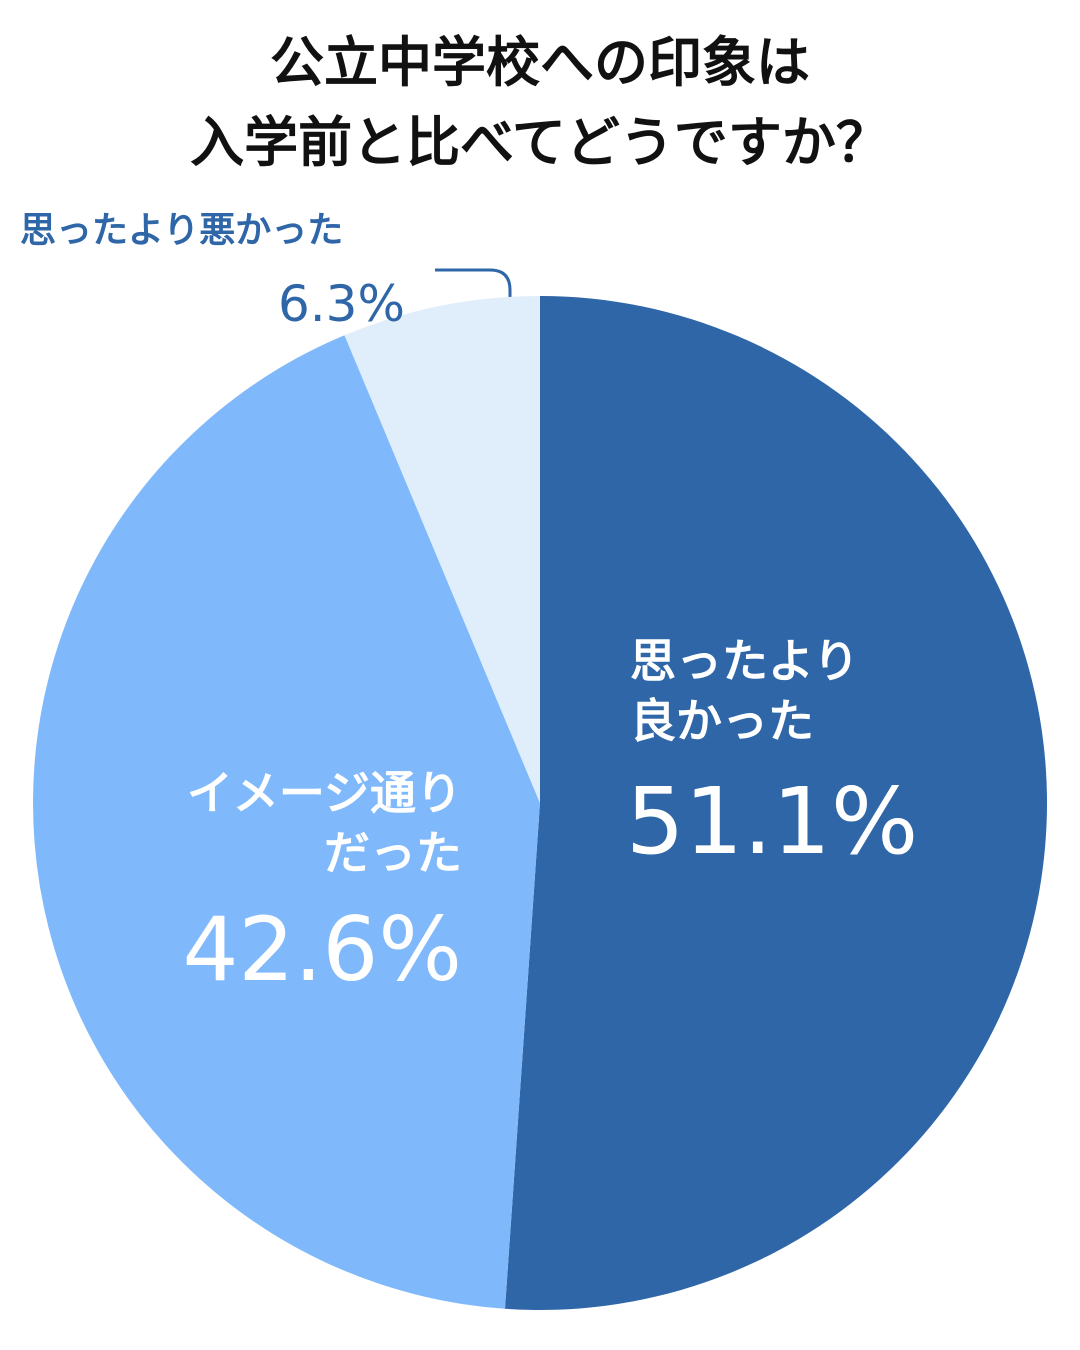  I want to click on value-label: 6.3%, so click(341, 304).